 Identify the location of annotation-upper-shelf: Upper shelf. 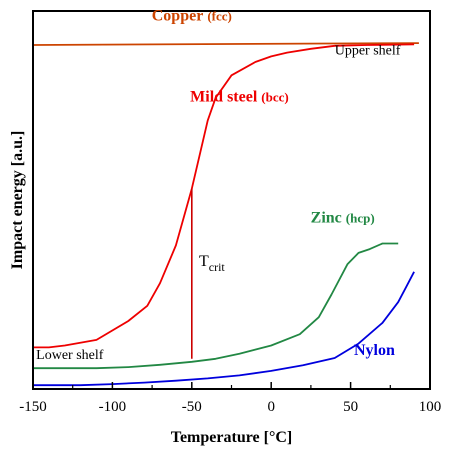
(368, 50).